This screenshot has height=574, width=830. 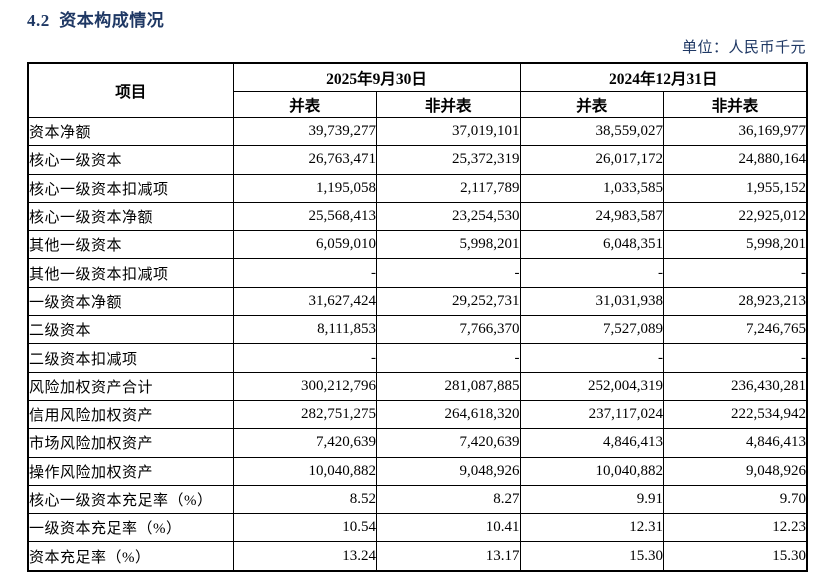 What do you see at coordinates (448, 414) in the screenshot?
I see `cell-value: 264,618,320` at bounding box center [448, 414].